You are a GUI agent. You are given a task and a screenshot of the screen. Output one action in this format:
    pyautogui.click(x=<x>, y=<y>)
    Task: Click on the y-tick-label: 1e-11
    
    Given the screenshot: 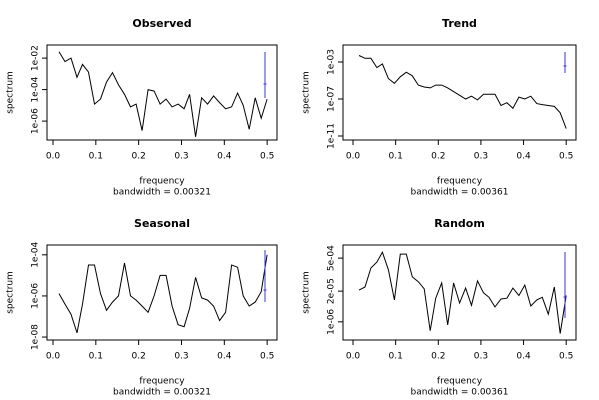 What is the action you would take?
    pyautogui.click(x=332, y=136)
    